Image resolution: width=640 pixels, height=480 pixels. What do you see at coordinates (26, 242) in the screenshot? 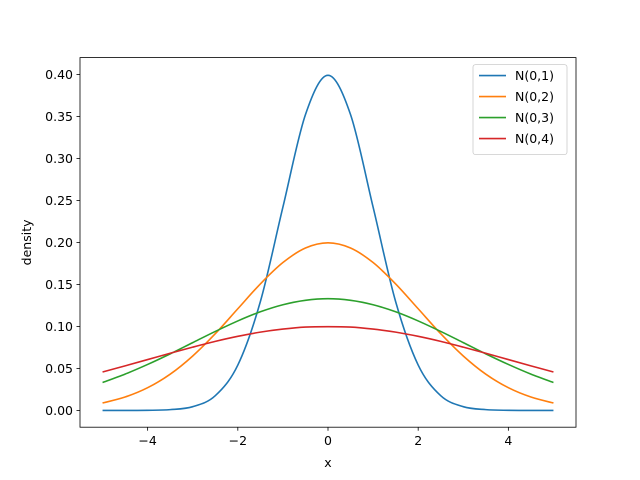
I see `y-axis-label: density` at bounding box center [26, 242].